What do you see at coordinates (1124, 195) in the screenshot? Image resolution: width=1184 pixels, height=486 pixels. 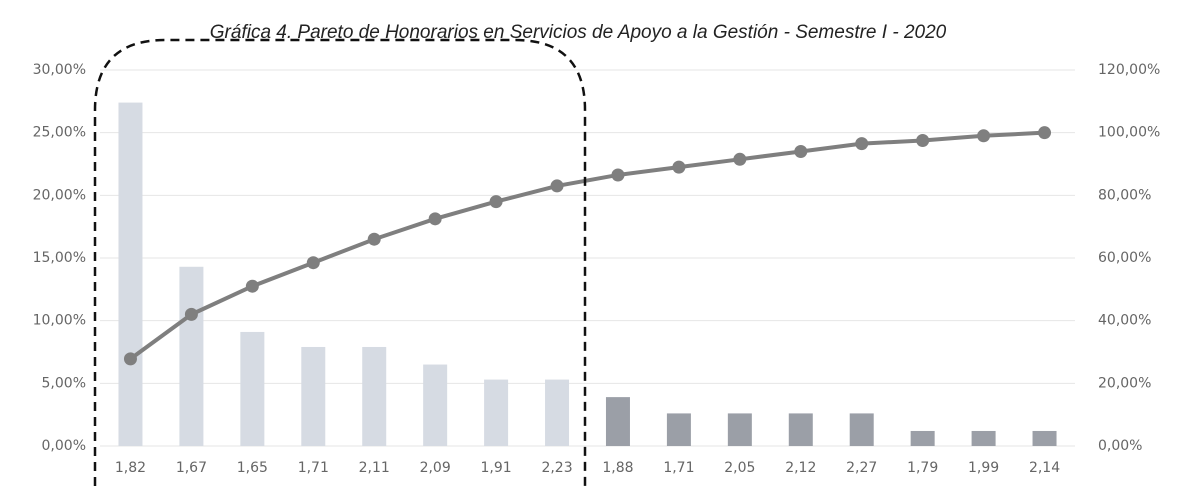 I see `y2-tick-label: 80,00%` at bounding box center [1124, 195].